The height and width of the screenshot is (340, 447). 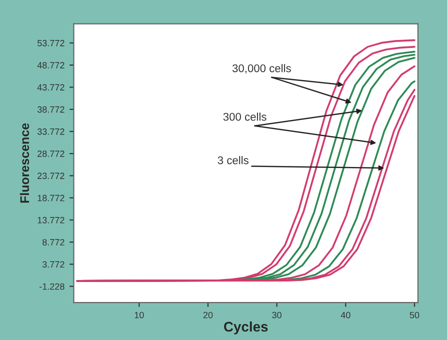 What do you see at coordinates (50, 87) in the screenshot?
I see `y-tick-label: 43.772` at bounding box center [50, 87].